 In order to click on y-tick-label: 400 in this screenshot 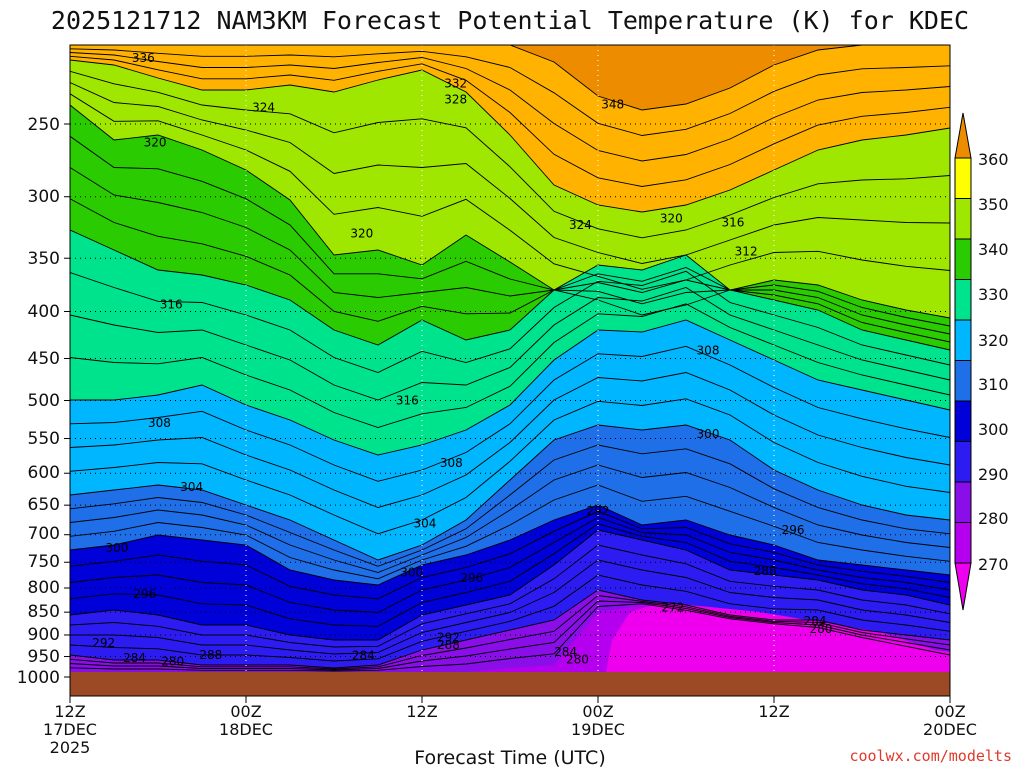, I will do `click(44, 312)`.